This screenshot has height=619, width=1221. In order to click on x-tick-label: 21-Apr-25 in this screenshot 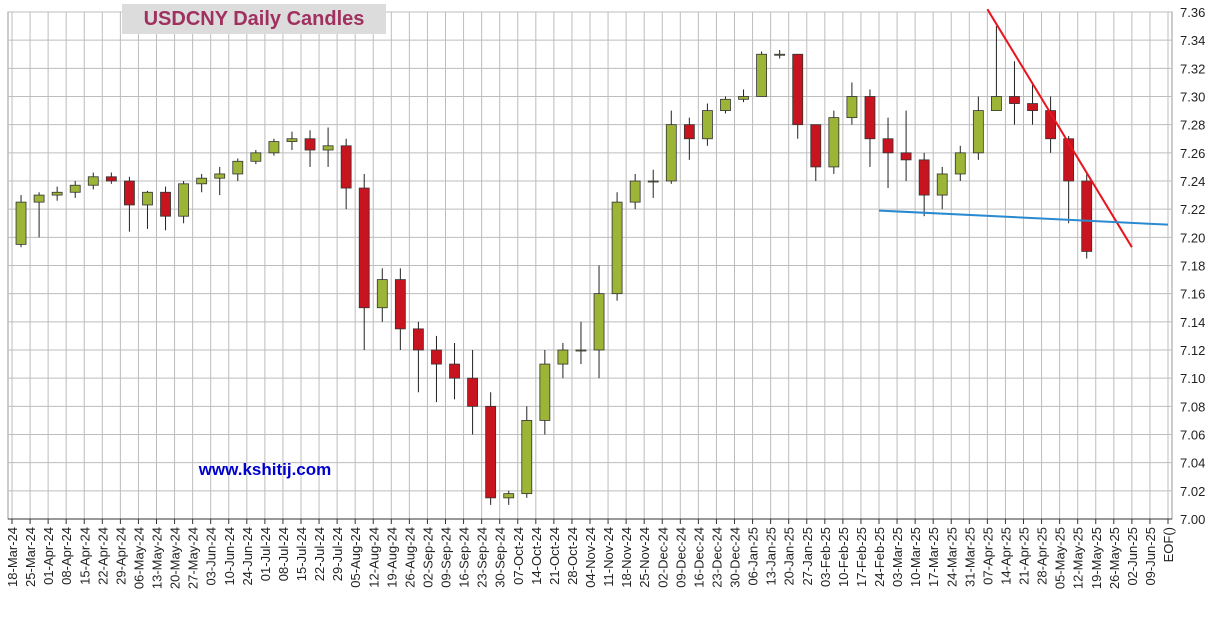, I will do `click(1024, 556)`.